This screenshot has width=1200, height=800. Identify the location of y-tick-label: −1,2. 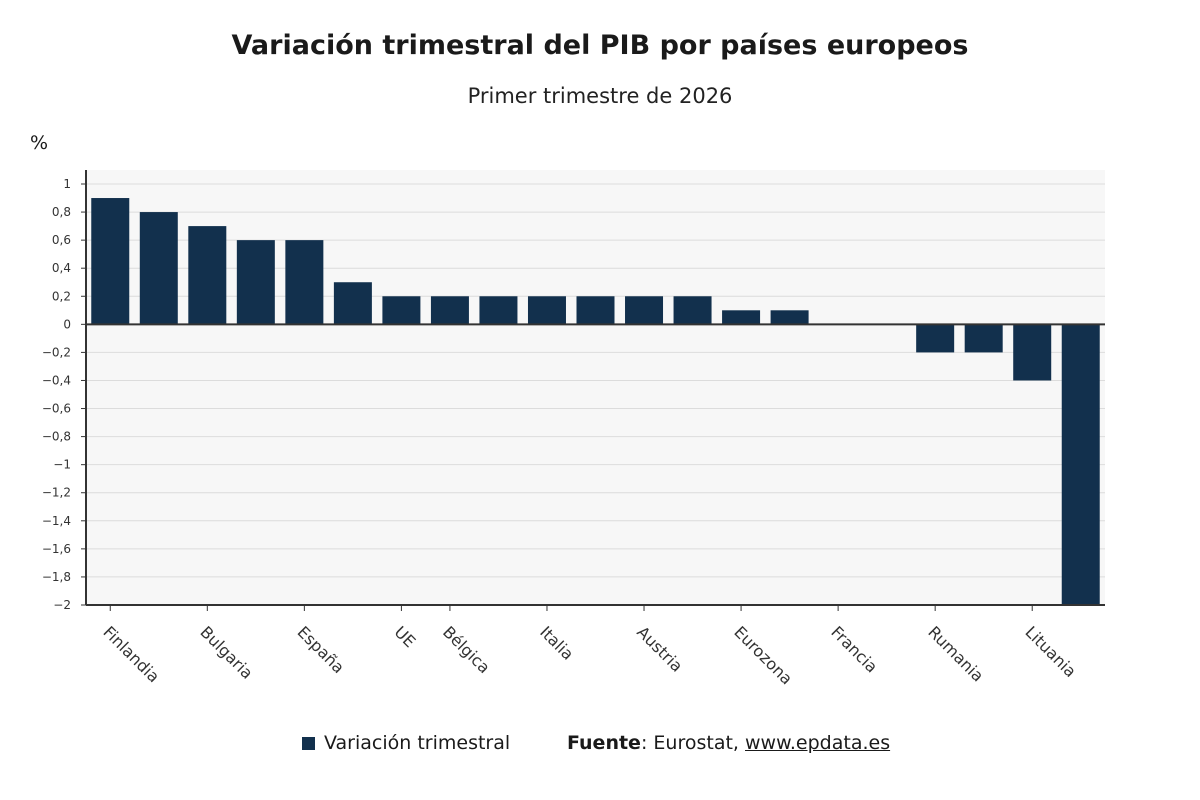
(56, 493).